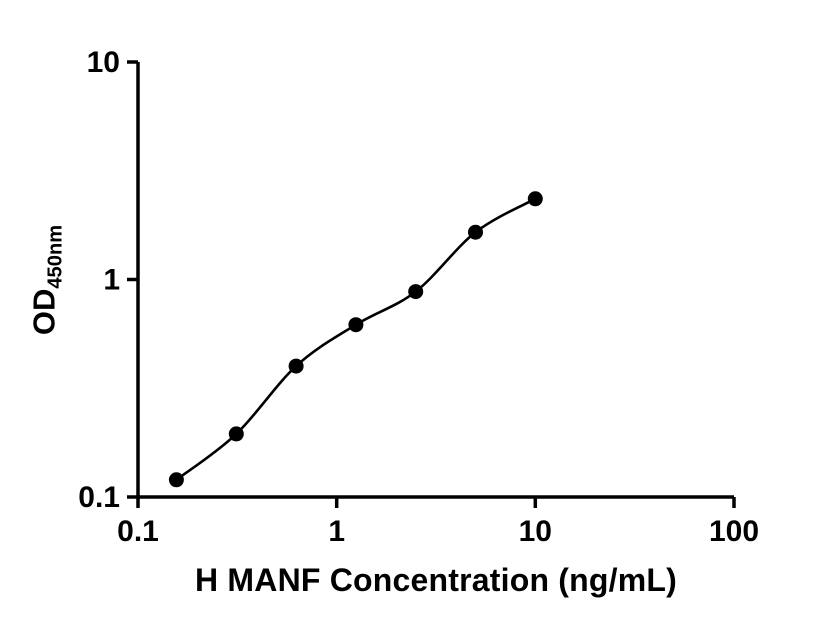  Describe the element at coordinates (336, 531) in the screenshot. I see `x-tick-label: 1` at that location.